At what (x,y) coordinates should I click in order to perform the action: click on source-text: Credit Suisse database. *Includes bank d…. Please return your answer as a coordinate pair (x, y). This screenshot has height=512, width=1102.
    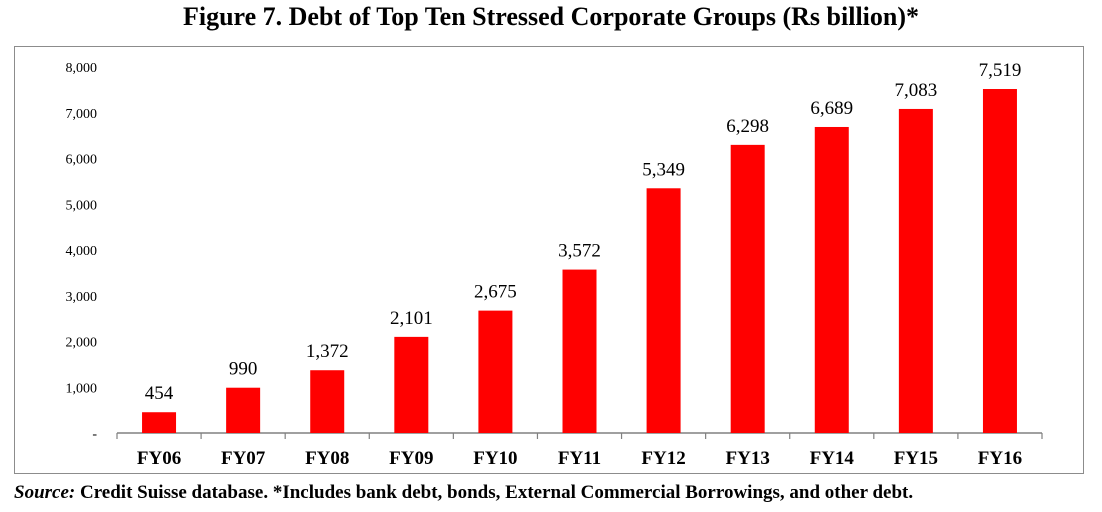
    Looking at the image, I should click on (494, 492).